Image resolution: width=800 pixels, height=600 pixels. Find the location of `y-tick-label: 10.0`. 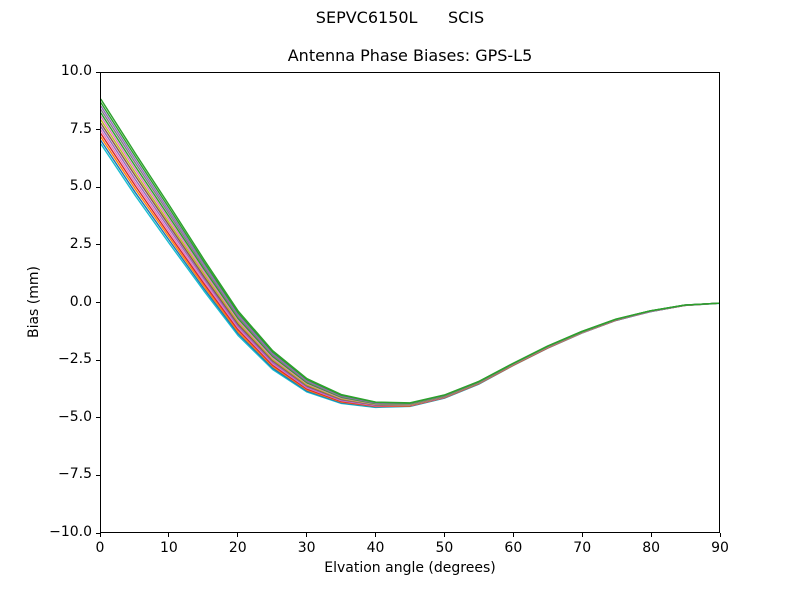

y-tick-label: 10.0 is located at coordinates (76, 71).